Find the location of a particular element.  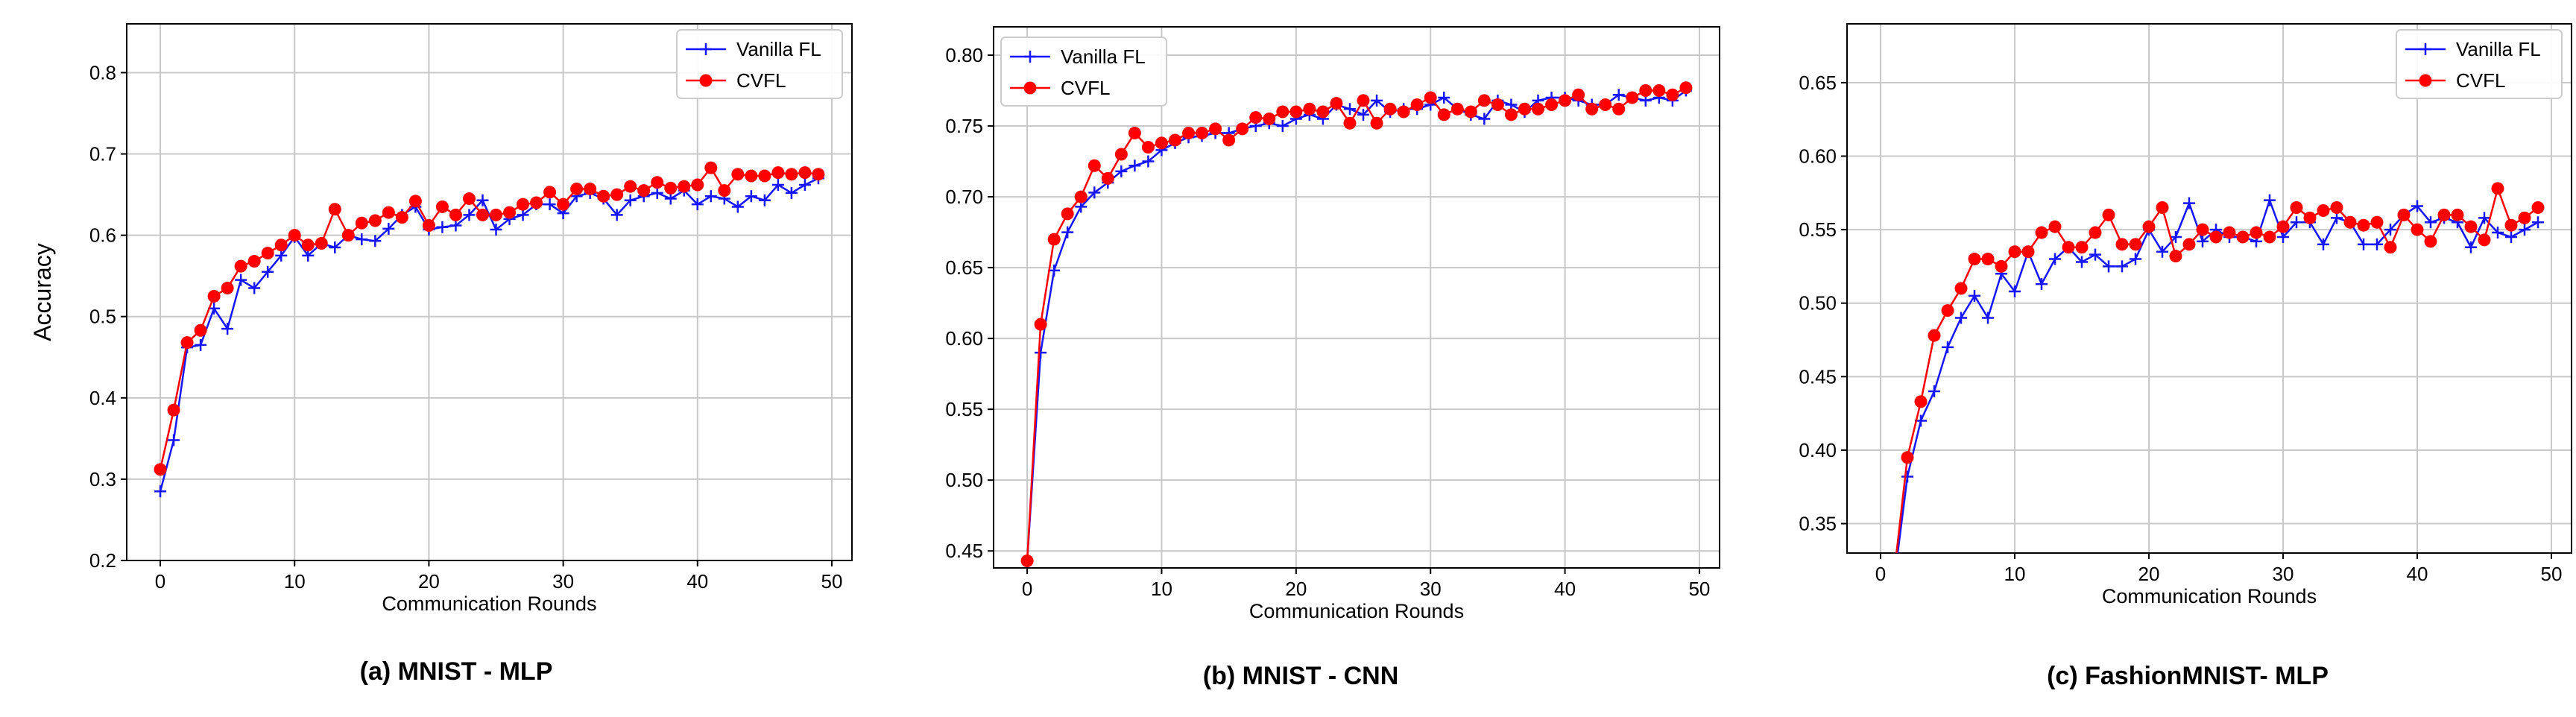

x-tick-label: 40 is located at coordinates (2417, 574).